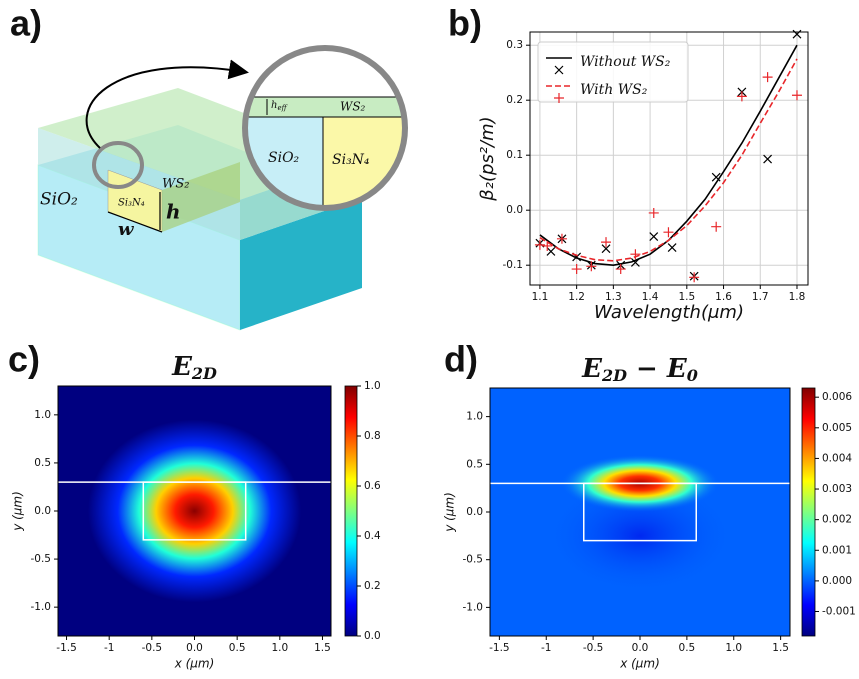 This screenshot has height=679, width=859. I want to click on y-tick-label: 0.2, so click(514, 100).